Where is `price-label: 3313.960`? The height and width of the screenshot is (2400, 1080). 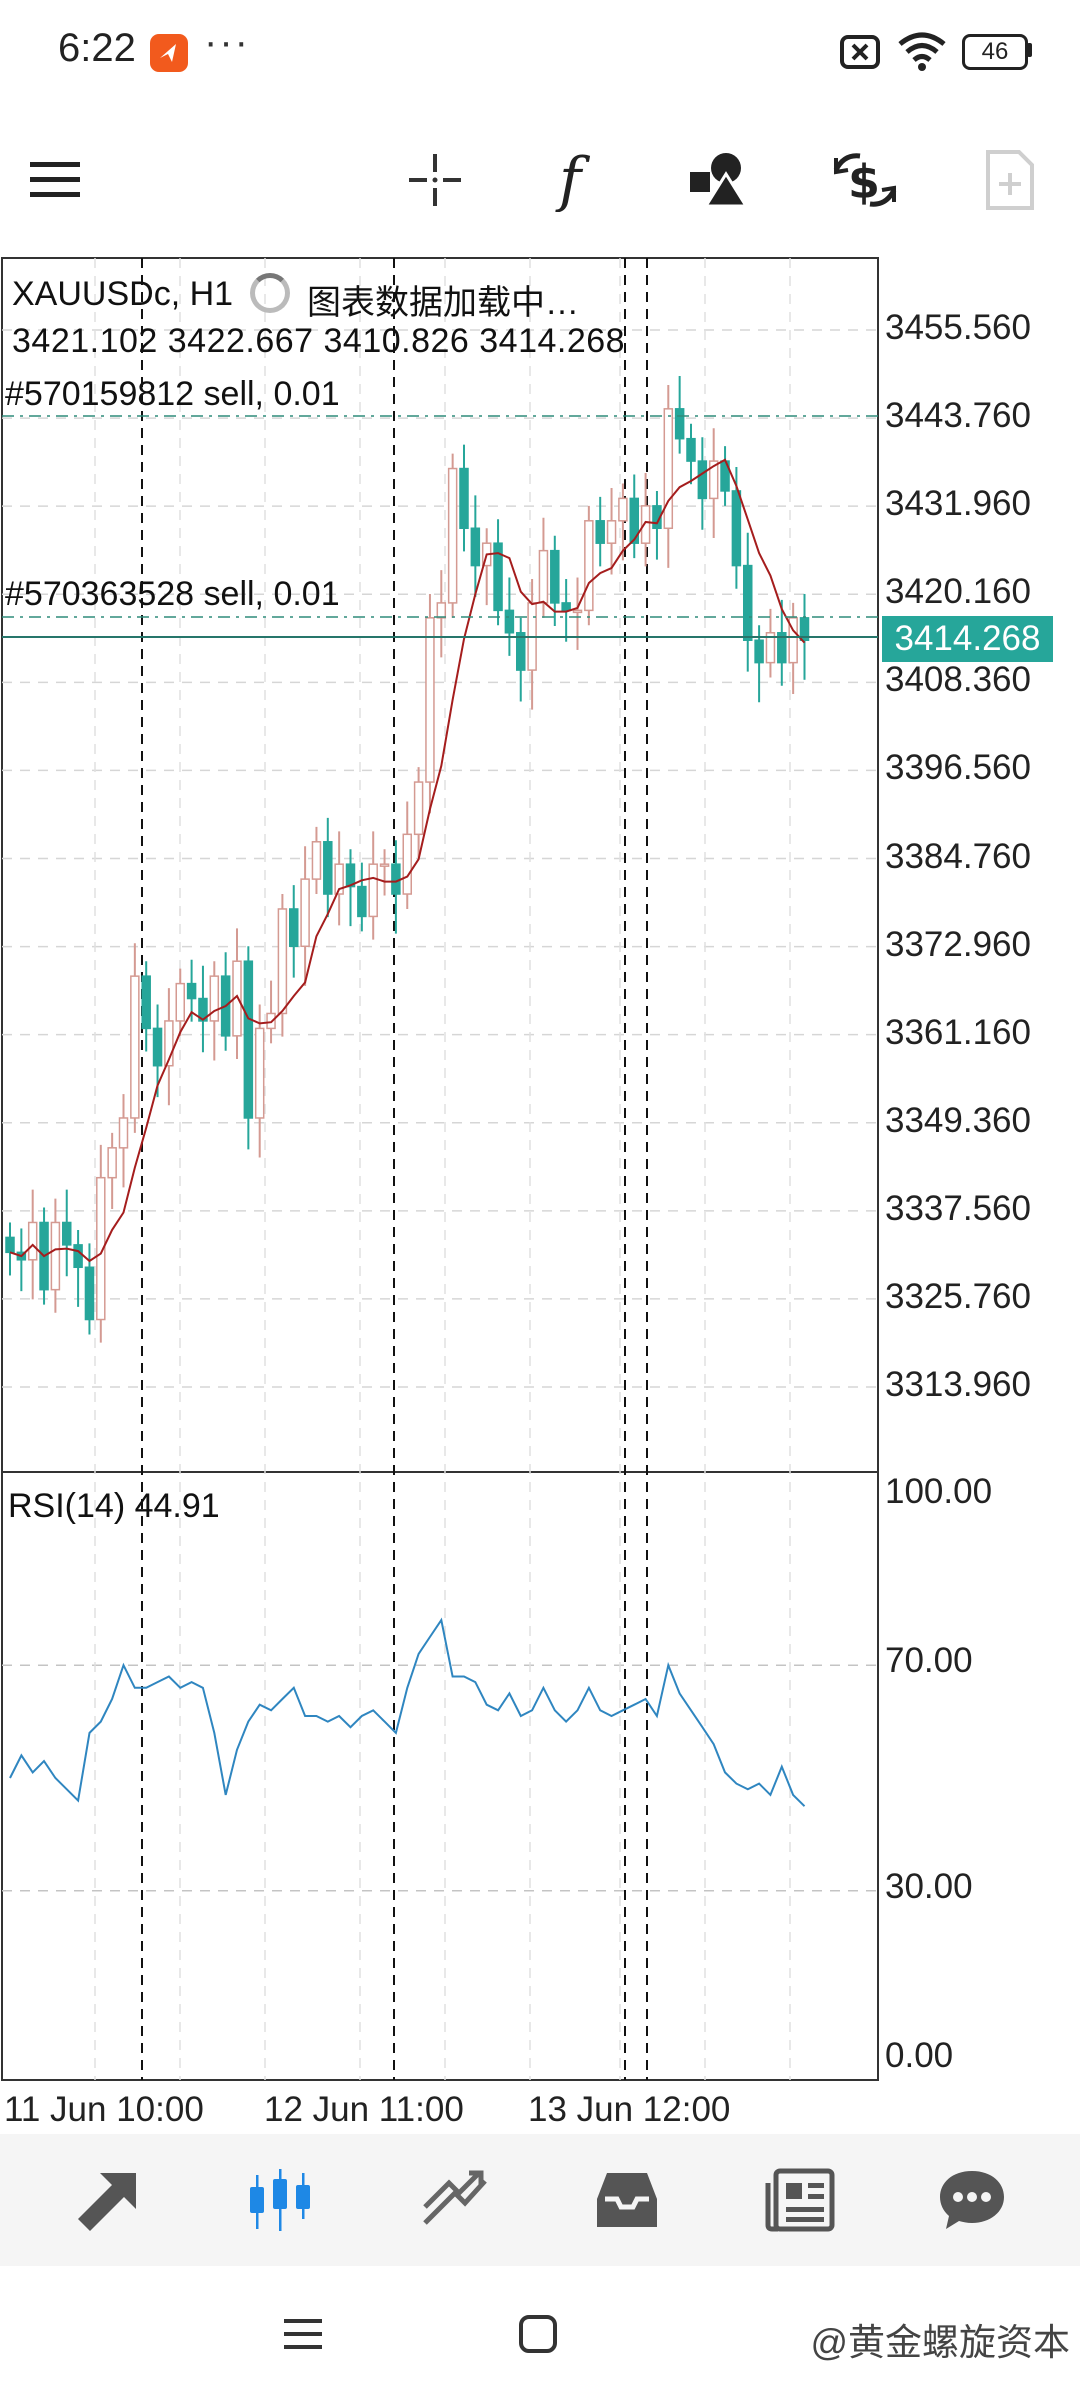 price-label: 3313.960 is located at coordinates (958, 1384).